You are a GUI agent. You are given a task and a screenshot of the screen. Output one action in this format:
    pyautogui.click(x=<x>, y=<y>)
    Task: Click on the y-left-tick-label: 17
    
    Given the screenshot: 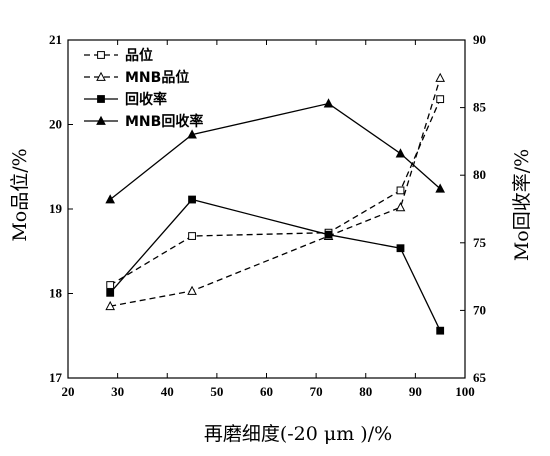 What is the action you would take?
    pyautogui.click(x=56, y=377)
    